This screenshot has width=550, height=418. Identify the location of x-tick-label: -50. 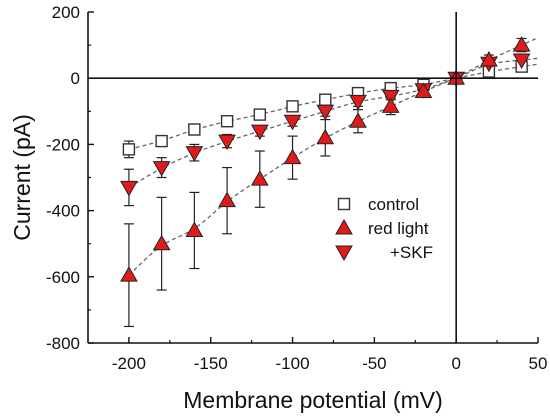
(374, 363).